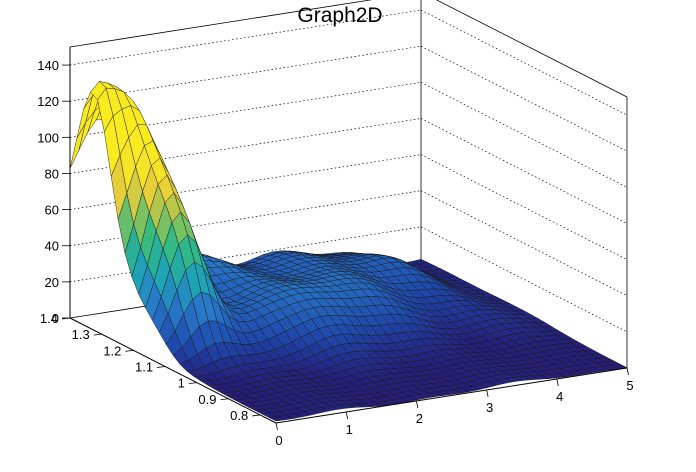  I want to click on y-tick-label: 1.1, so click(144, 367).